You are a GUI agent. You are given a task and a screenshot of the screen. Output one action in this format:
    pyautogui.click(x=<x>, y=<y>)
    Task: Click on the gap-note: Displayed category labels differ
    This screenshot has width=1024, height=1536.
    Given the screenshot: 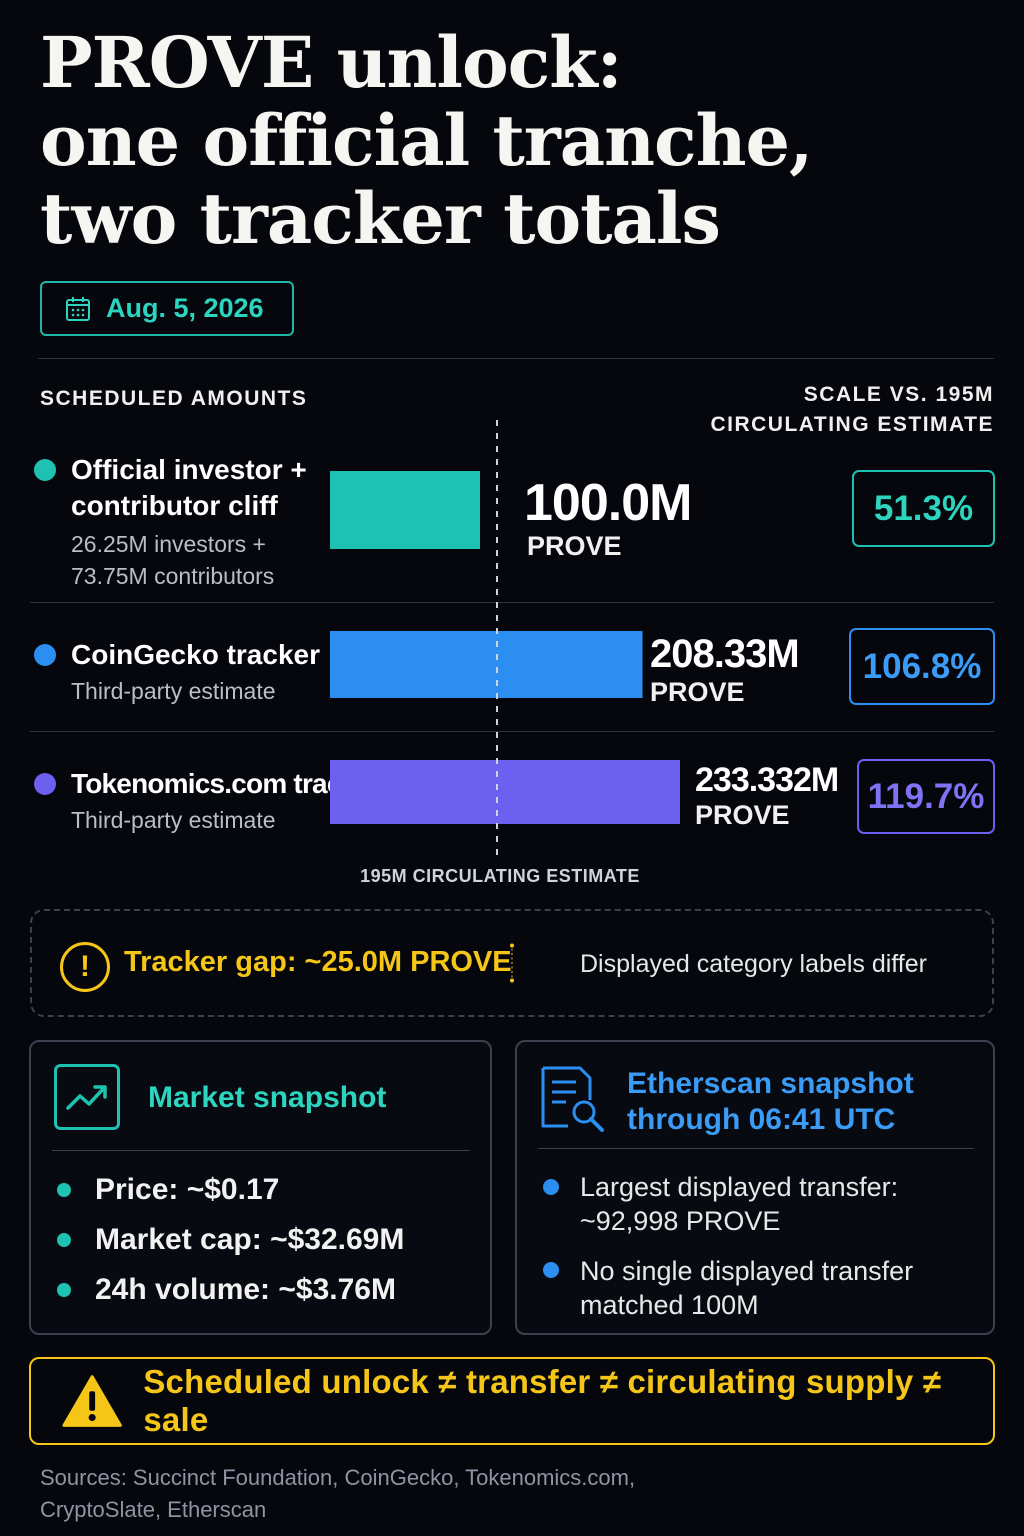 What is the action you would take?
    pyautogui.click(x=753, y=964)
    